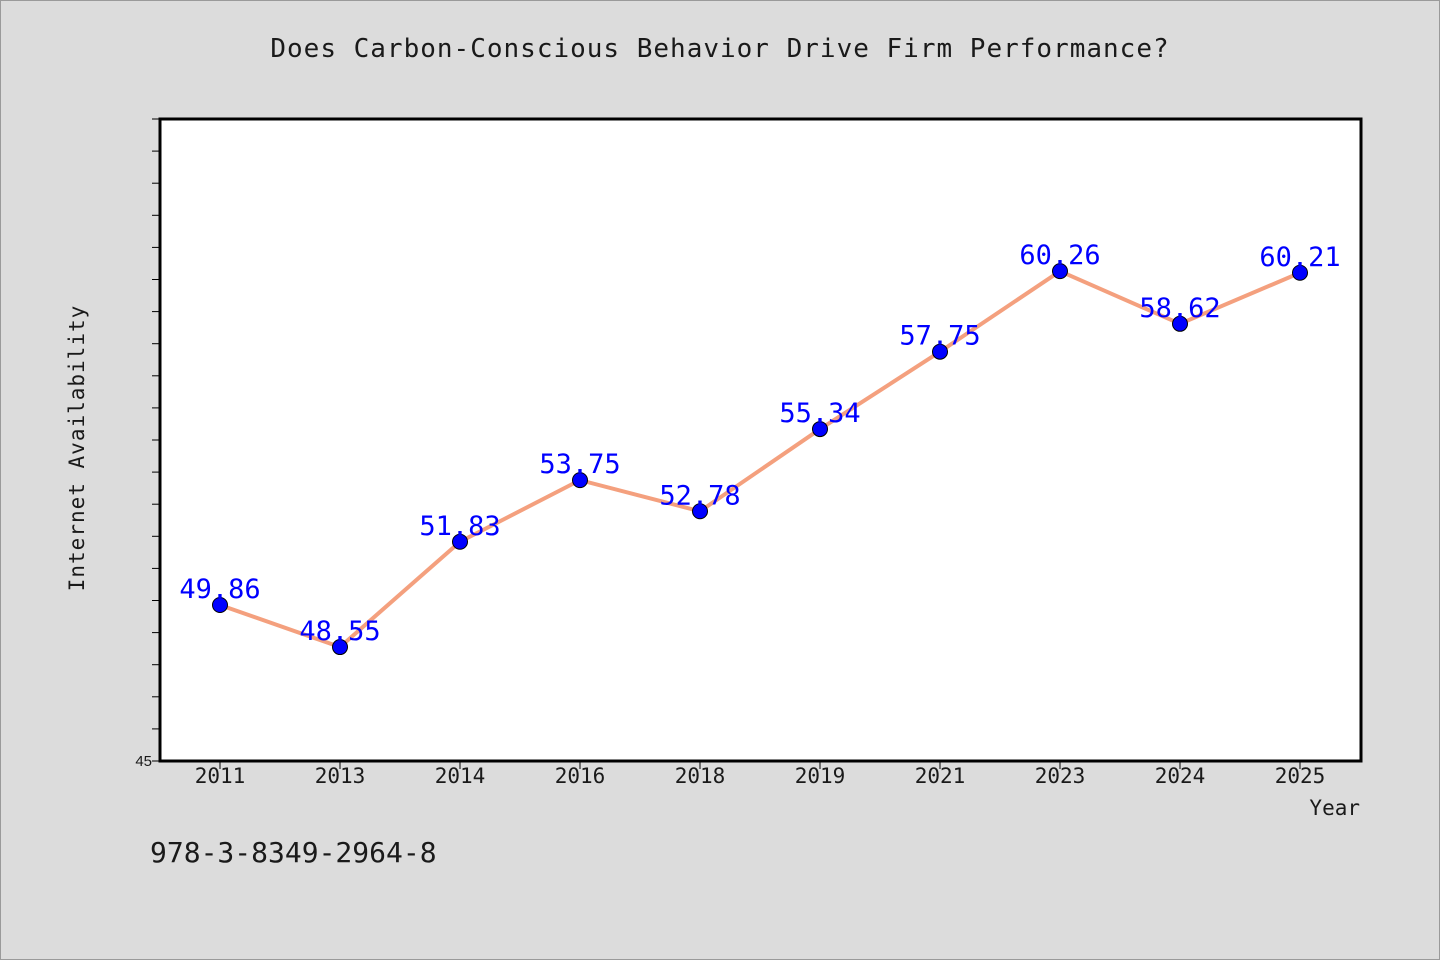 The image size is (1440, 960). What do you see at coordinates (1180, 776) in the screenshot?
I see `x-tick-label: 2024` at bounding box center [1180, 776].